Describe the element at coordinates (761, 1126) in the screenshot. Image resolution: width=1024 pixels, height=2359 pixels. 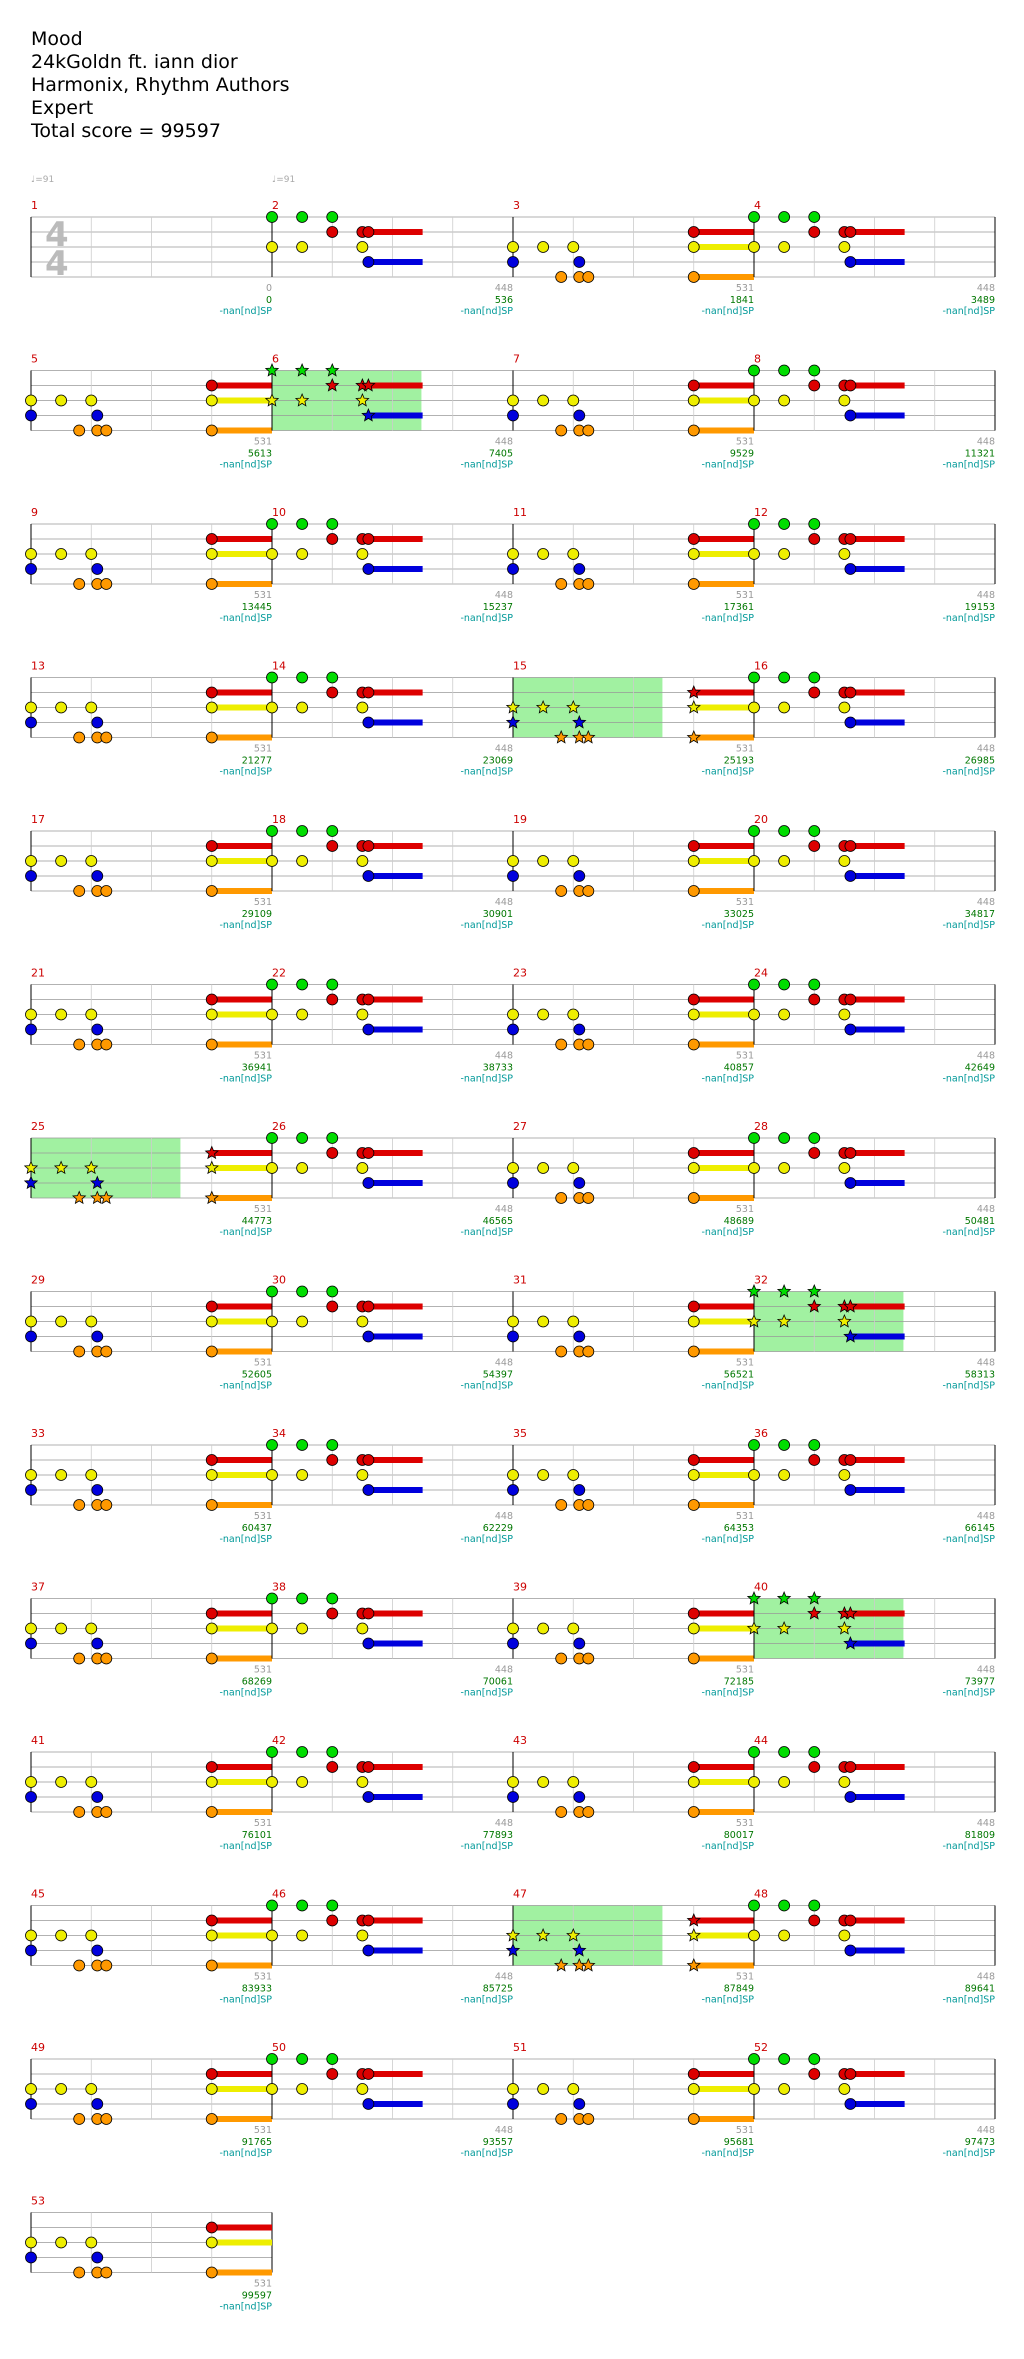
I see `measure-number: 28` at that location.